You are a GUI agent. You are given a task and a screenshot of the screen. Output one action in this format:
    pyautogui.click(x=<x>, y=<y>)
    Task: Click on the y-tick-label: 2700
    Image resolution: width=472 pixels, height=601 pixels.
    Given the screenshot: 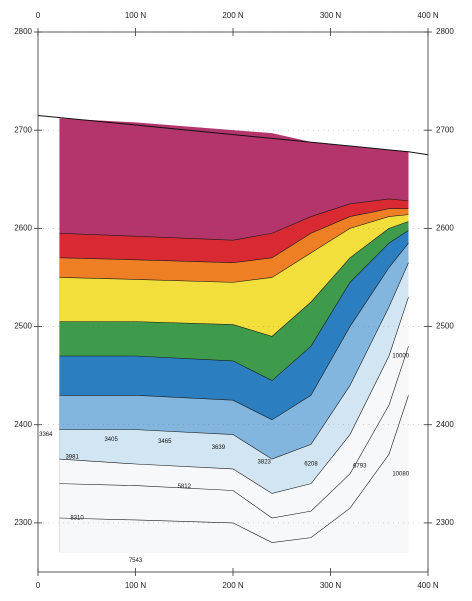 What is the action you would take?
    pyautogui.click(x=23, y=129)
    